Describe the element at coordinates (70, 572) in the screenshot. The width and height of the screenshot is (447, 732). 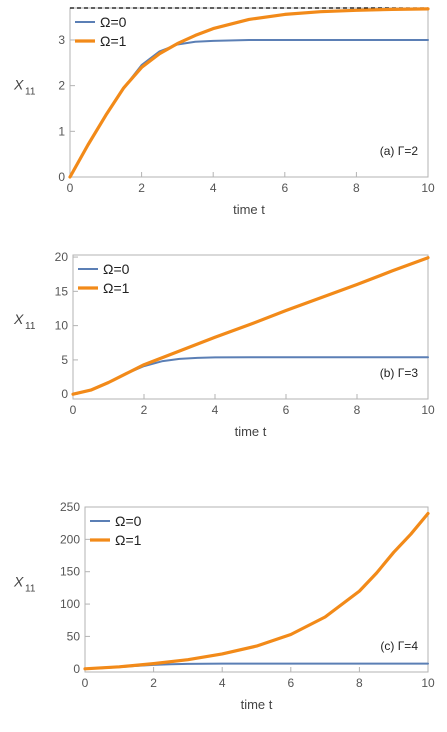
I see `y-tick-label: 150` at that location.